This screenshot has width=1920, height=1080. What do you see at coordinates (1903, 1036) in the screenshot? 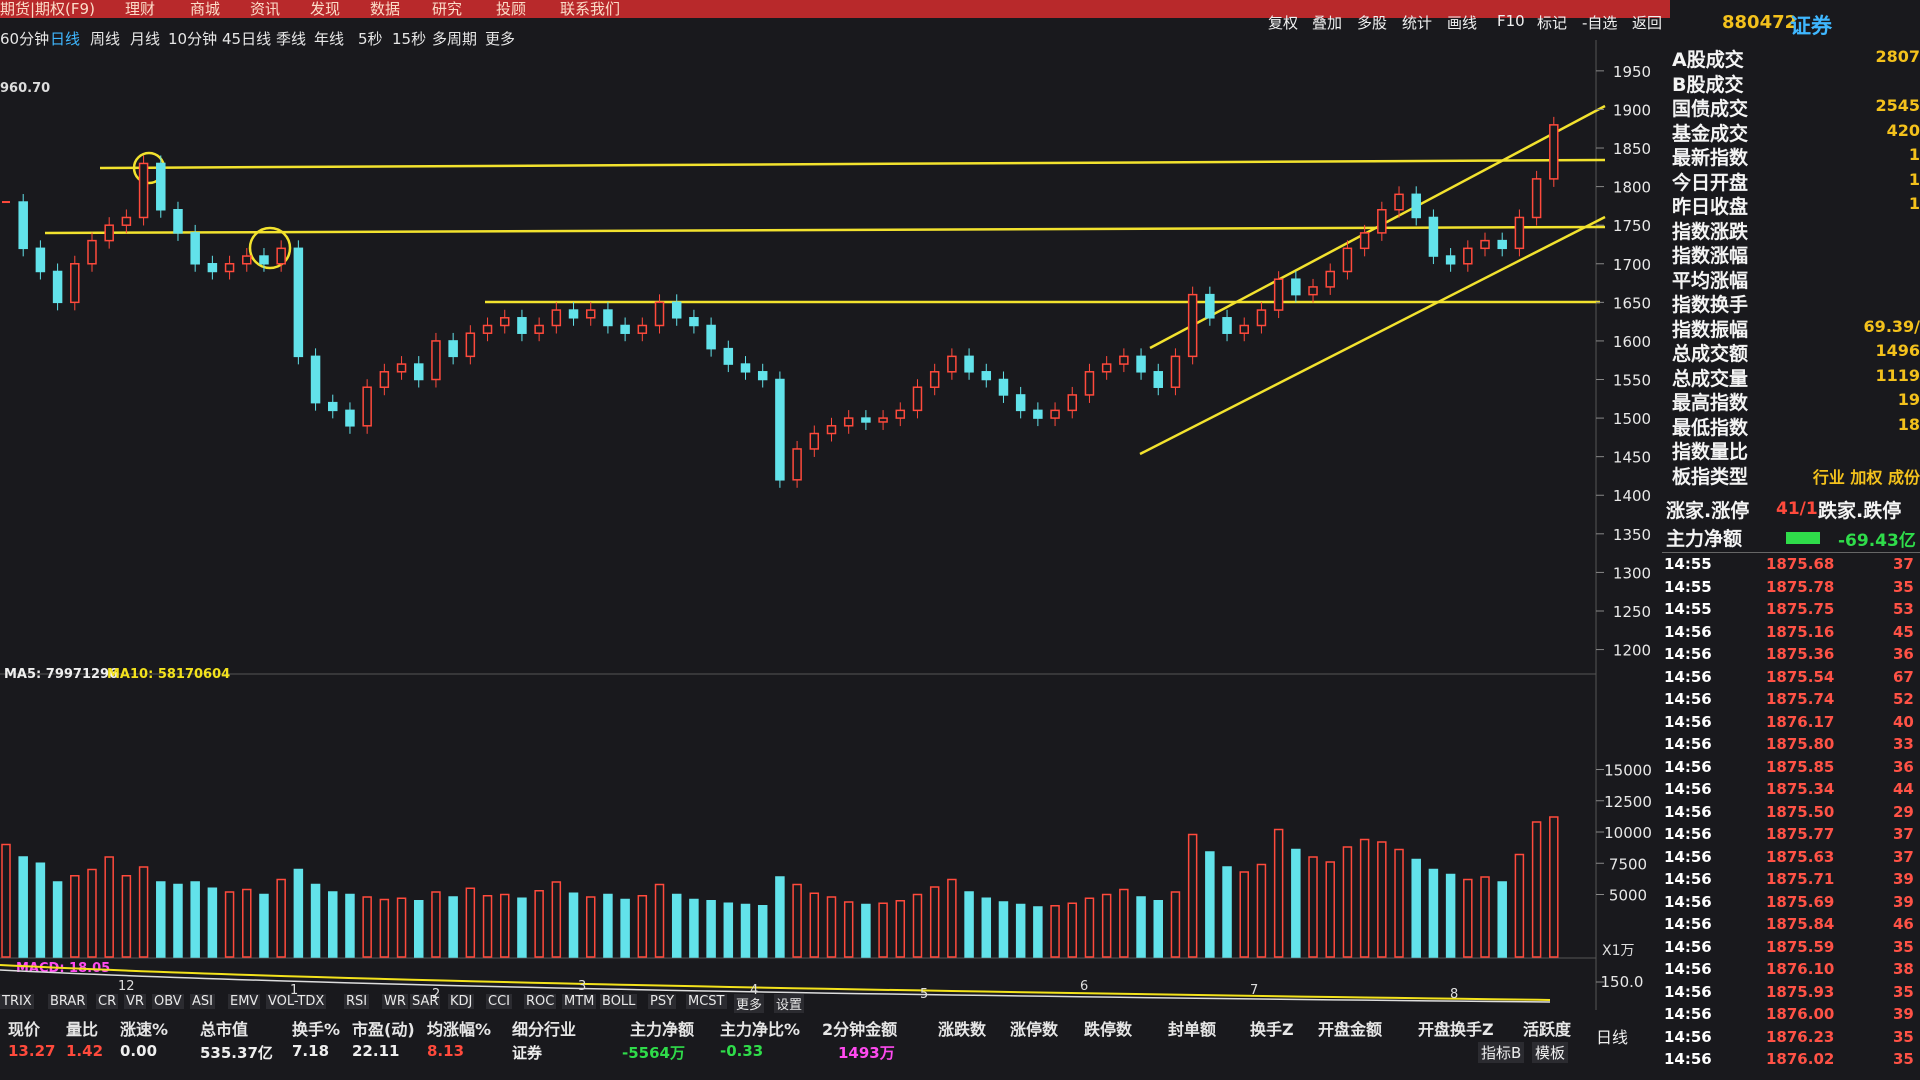
I see `tick-volume: 35` at bounding box center [1903, 1036].